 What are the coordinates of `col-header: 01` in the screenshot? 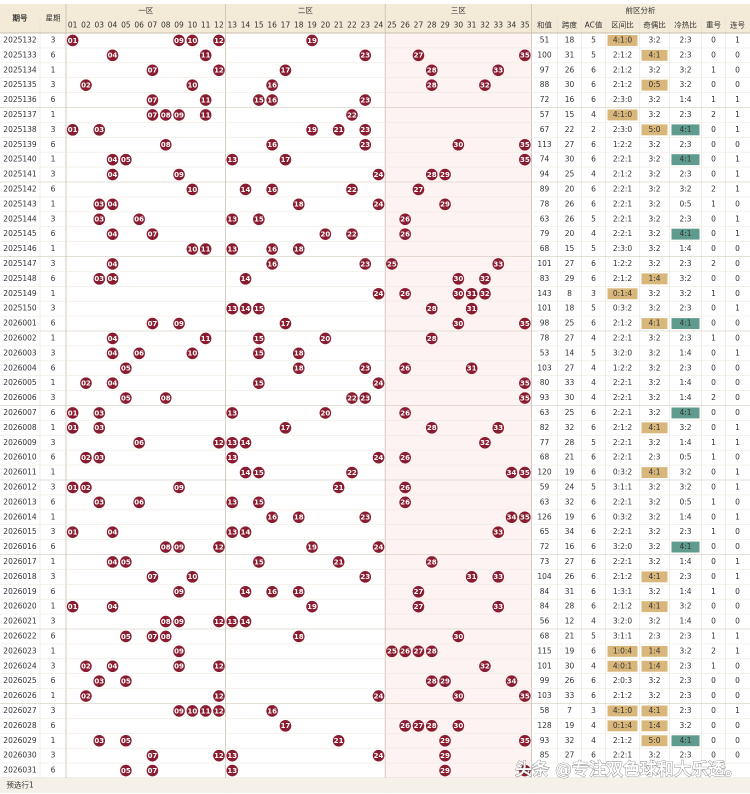 It's located at (73, 25).